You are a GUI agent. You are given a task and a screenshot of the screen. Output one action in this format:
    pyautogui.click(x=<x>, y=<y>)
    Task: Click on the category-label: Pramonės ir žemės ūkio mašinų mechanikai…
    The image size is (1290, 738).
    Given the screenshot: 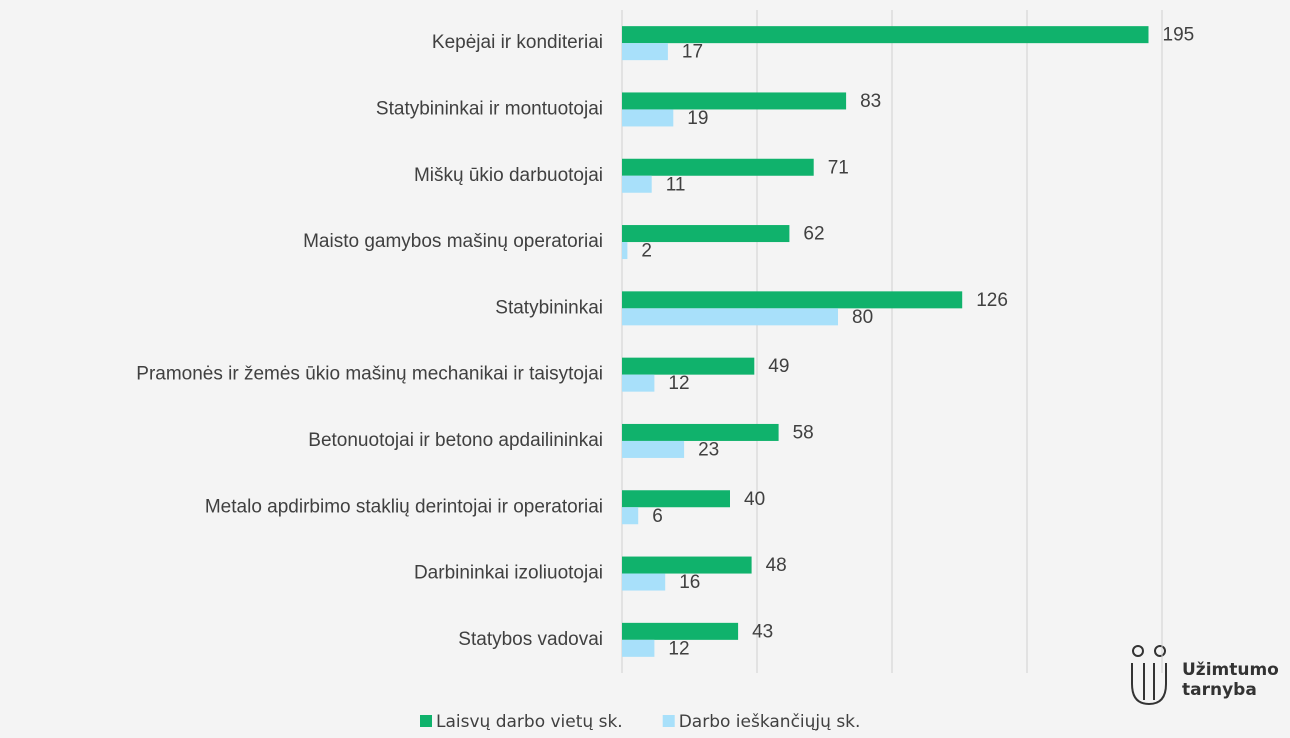 What is the action you would take?
    pyautogui.click(x=369, y=374)
    